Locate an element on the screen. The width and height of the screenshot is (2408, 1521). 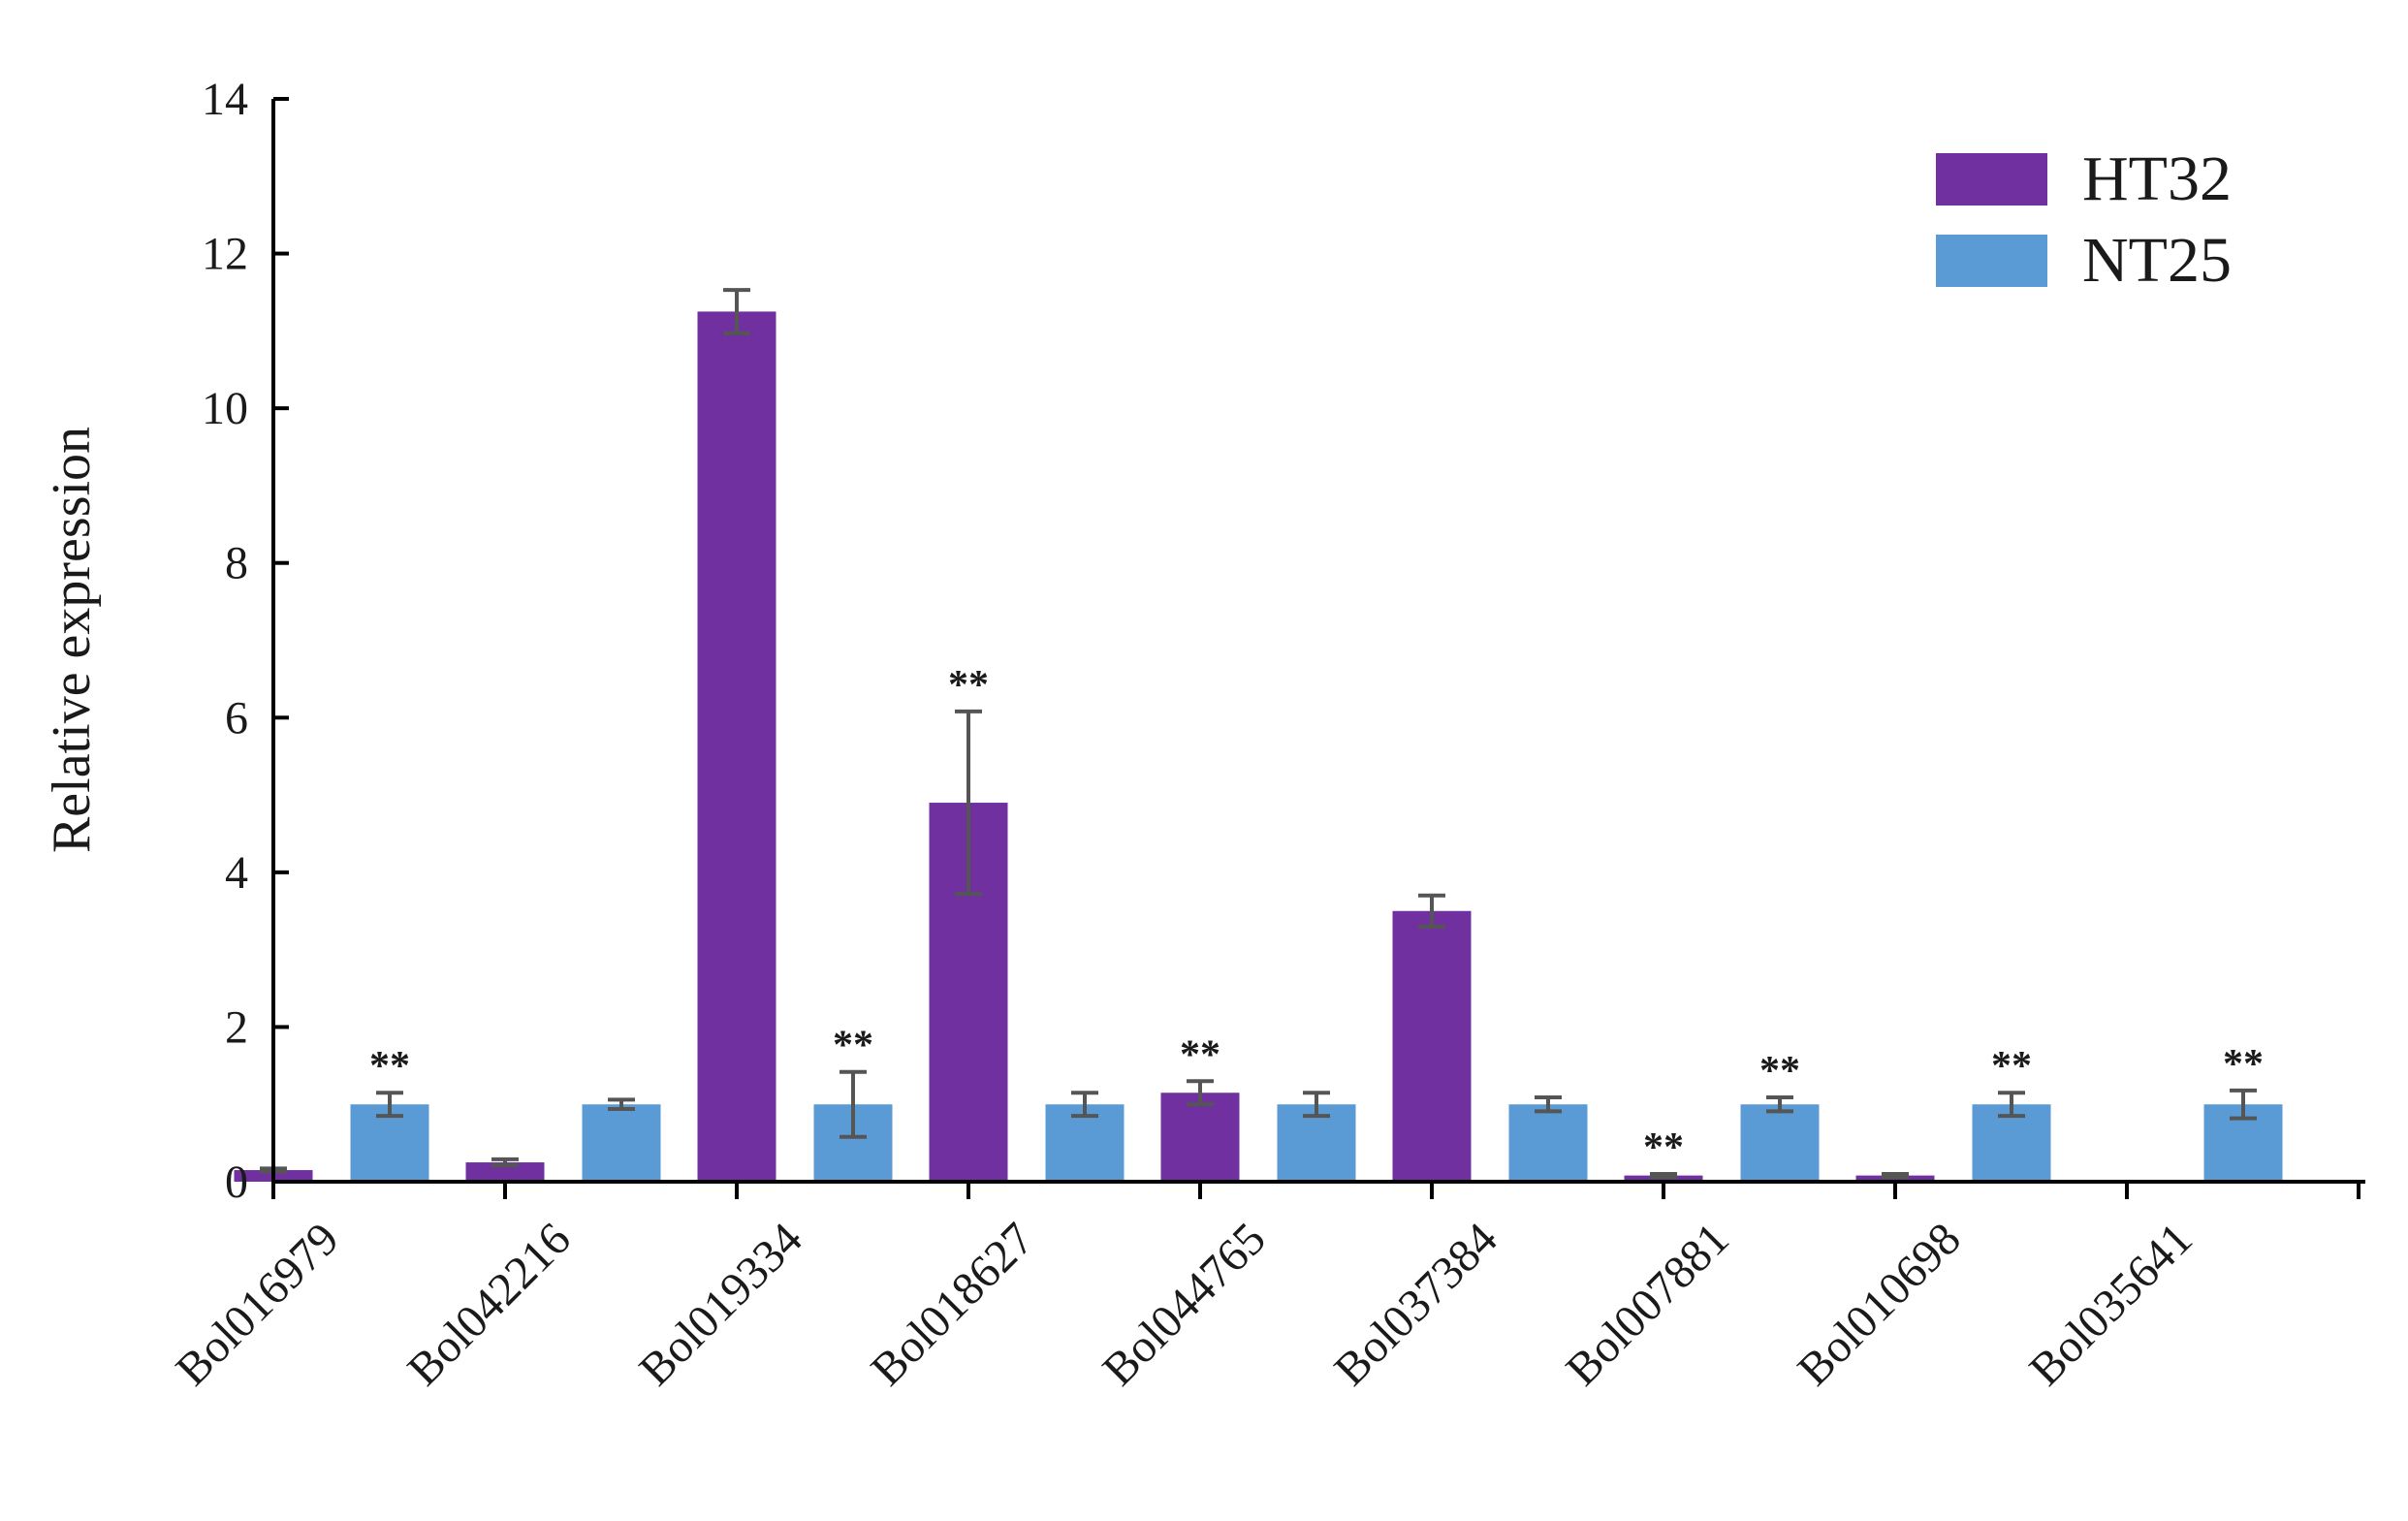
x-category-label: Bol007881 is located at coordinates (1647, 1304).